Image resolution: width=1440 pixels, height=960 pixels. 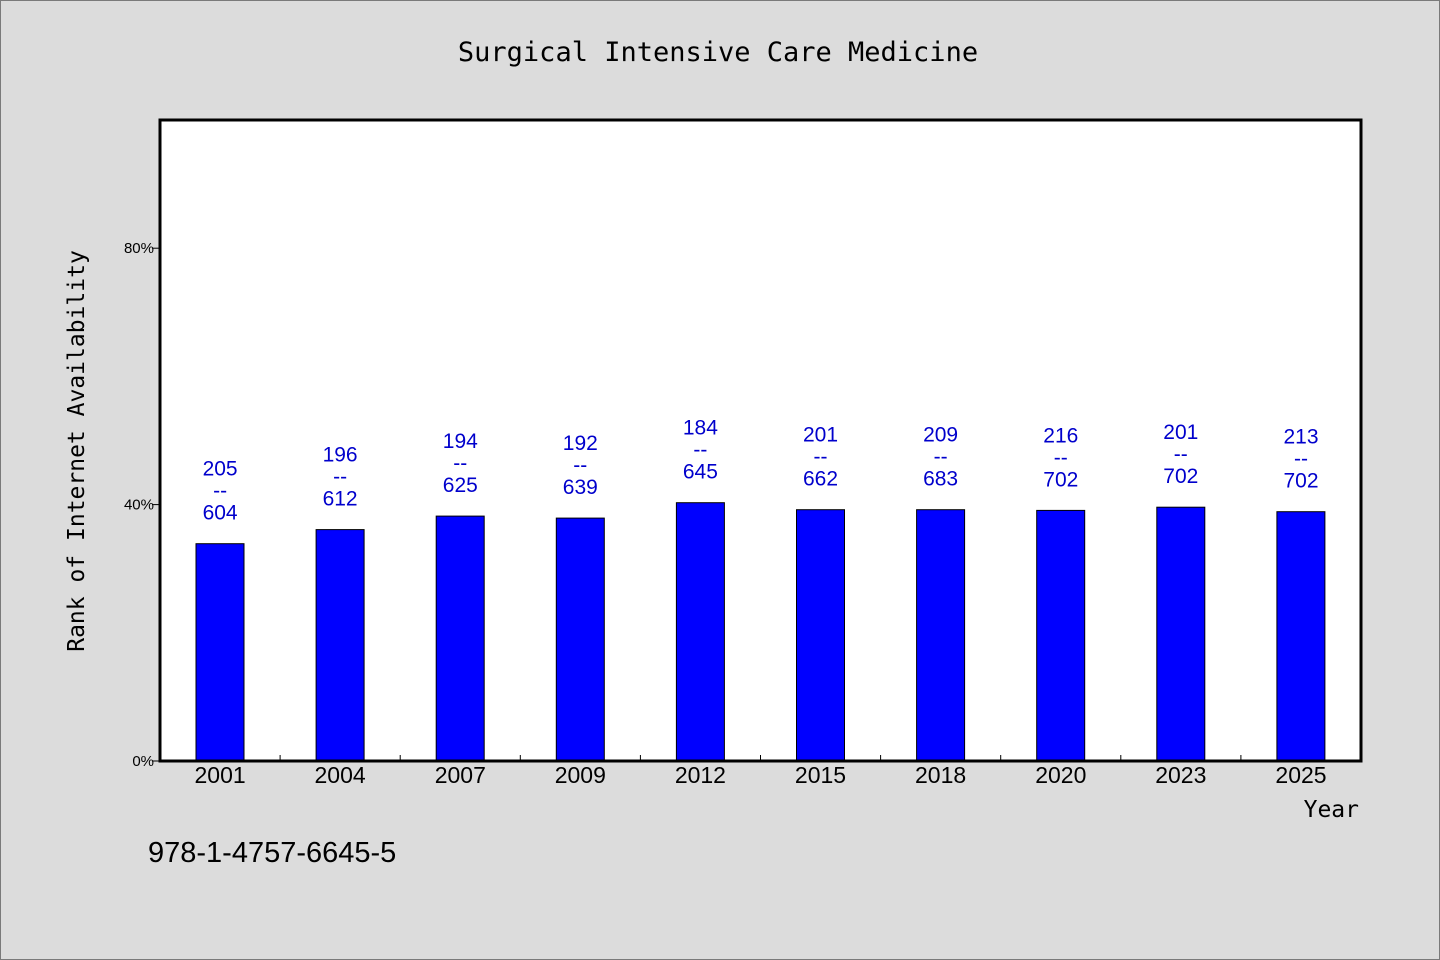 I want to click on data-label-bottom-2018: 683, so click(x=940, y=479).